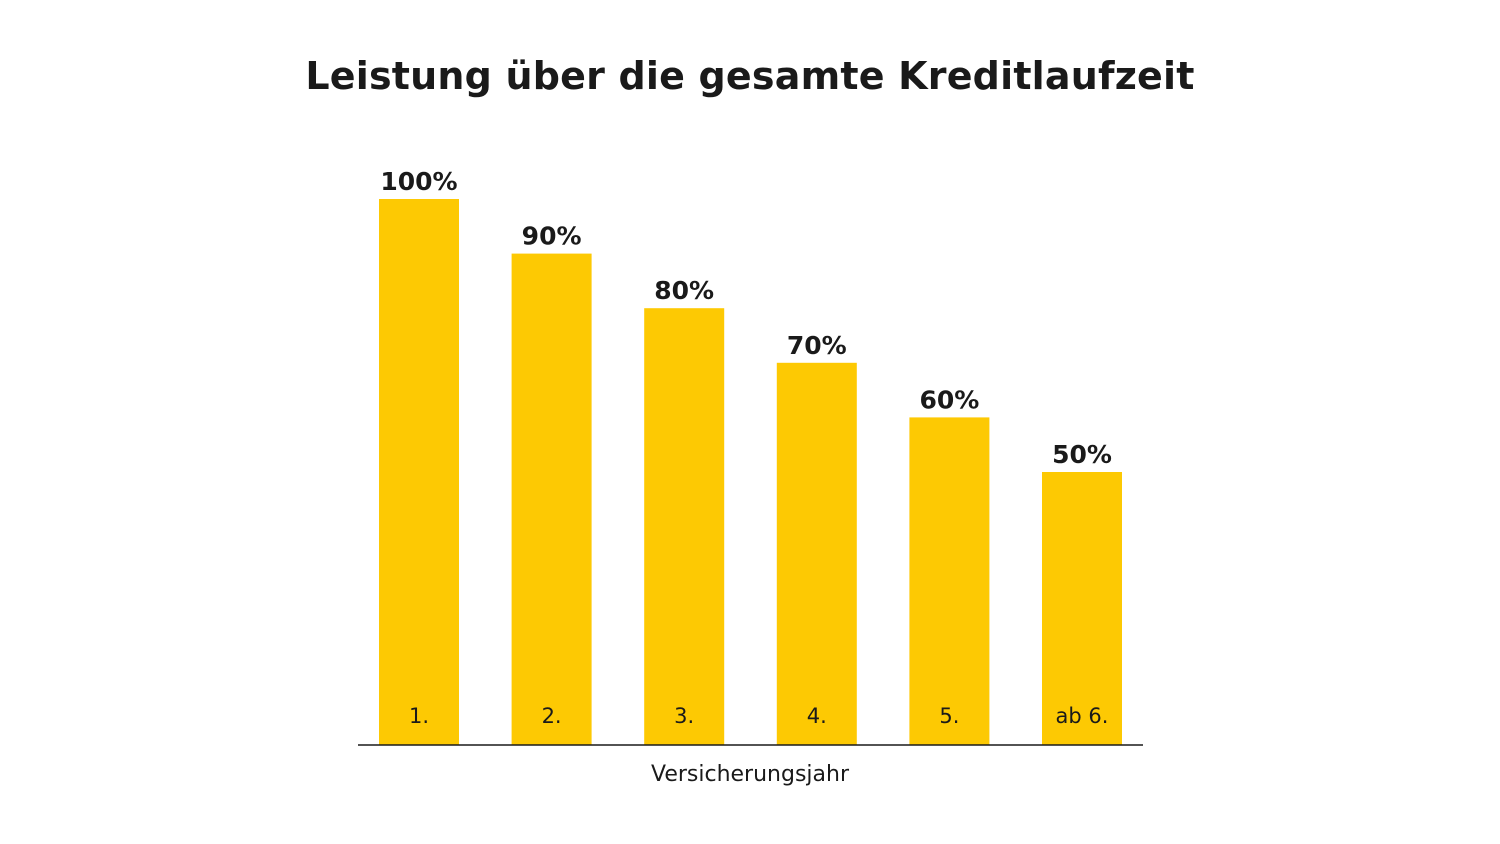  What do you see at coordinates (419, 716) in the screenshot?
I see `x-tick-label-1: 1.` at bounding box center [419, 716].